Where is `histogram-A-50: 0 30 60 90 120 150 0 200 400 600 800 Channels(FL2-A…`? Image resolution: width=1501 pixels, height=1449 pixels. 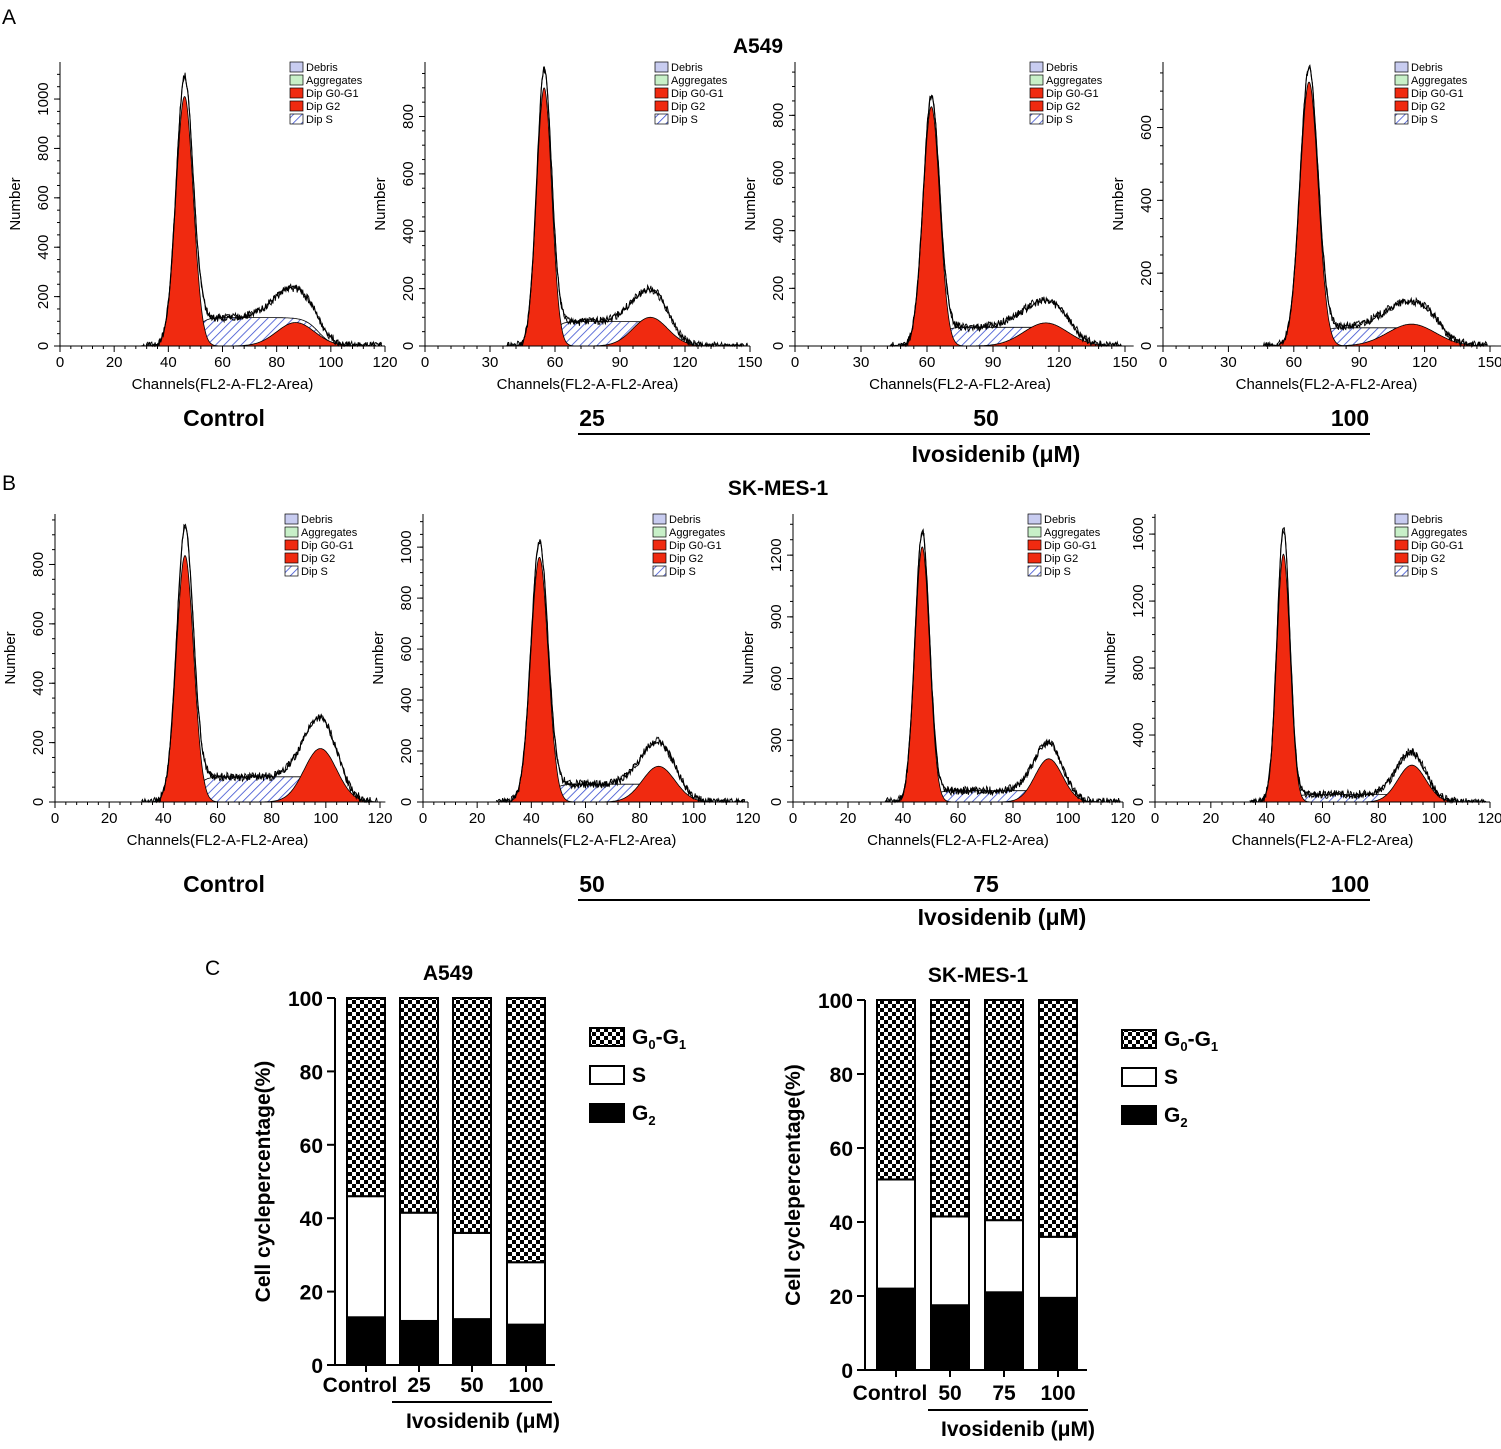
histogram-A-50: 0 30 60 90 120 150 0 200 400 600 800 Channels(FL2-A… is located at coordinates (940, 227).